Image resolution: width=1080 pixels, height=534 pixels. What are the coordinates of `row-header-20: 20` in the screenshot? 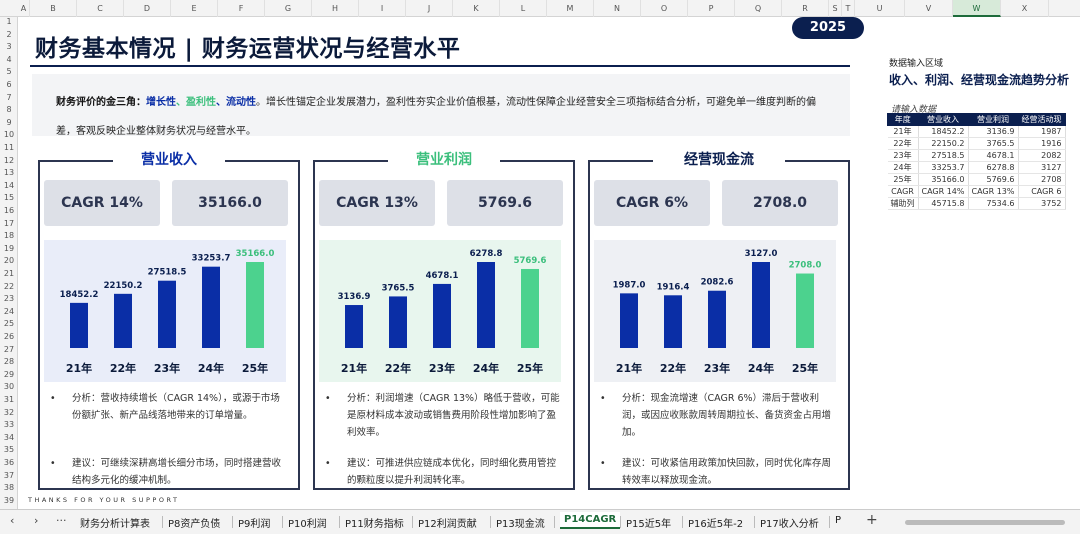 It's located at (9, 261).